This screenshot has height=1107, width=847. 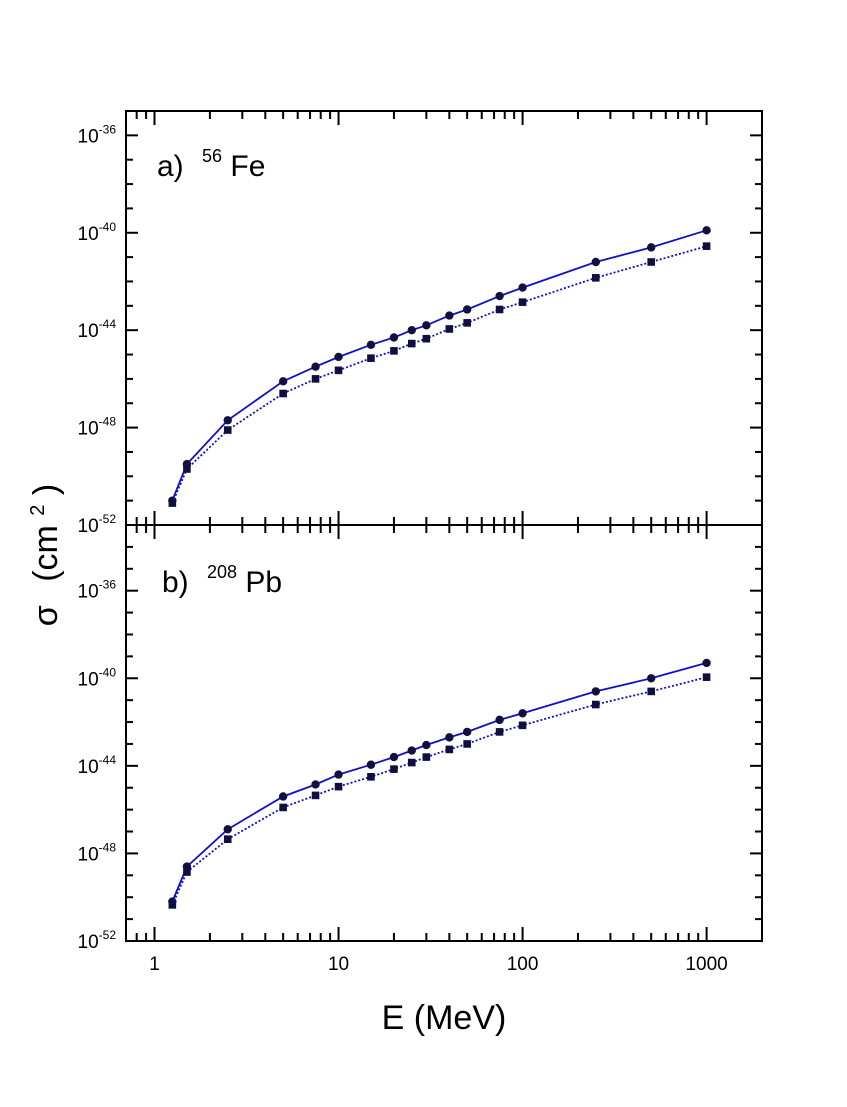 What do you see at coordinates (108, 585) in the screenshot?
I see `ytick-label-exp: -36` at bounding box center [108, 585].